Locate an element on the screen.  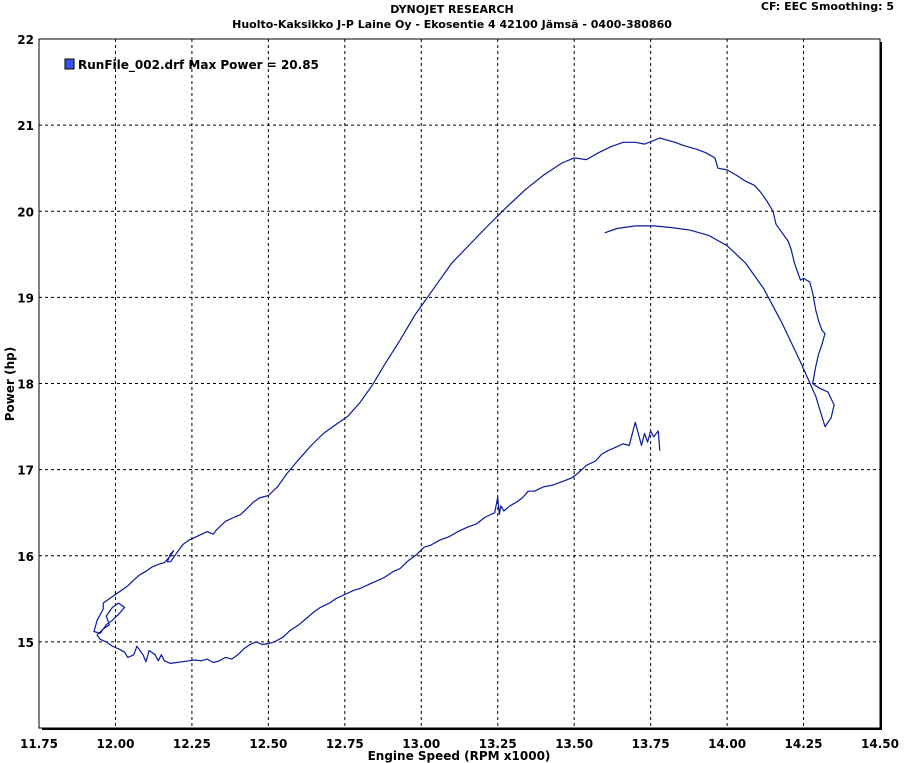
correction-factor-label: CF: EEC Smoothing: 5 is located at coordinates (827, 6).